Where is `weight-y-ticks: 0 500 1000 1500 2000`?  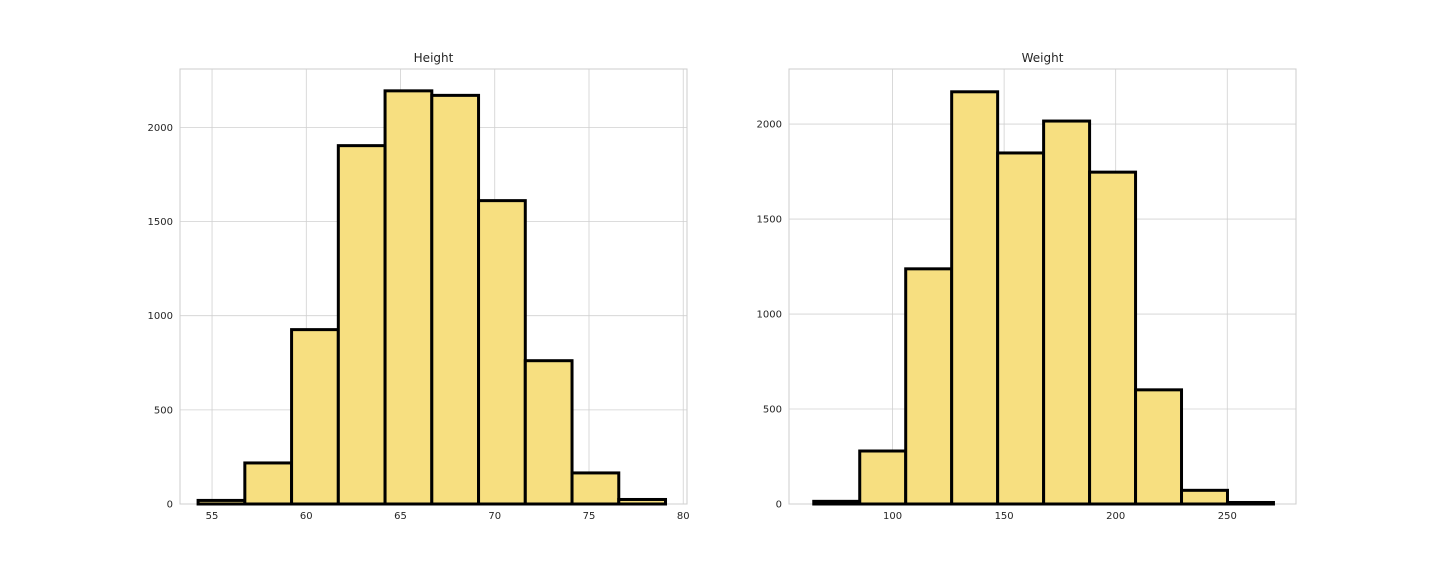
weight-y-ticks: 0 500 1000 1500 2000 is located at coordinates (769, 315).